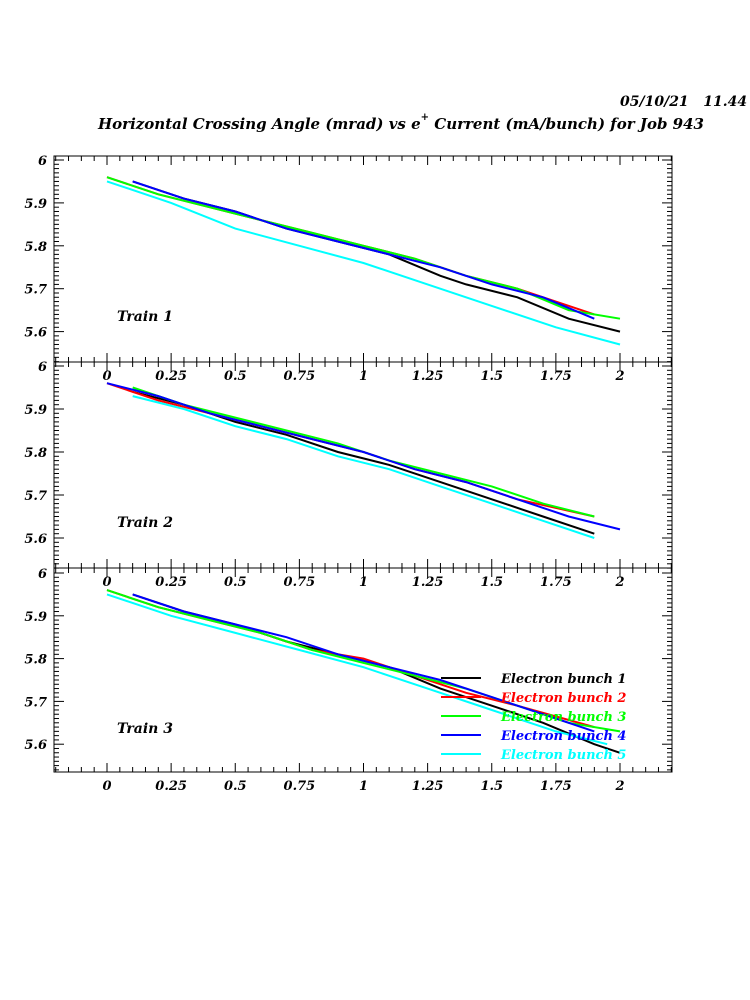  I want to click on panel-label: Train 1, so click(145, 317).